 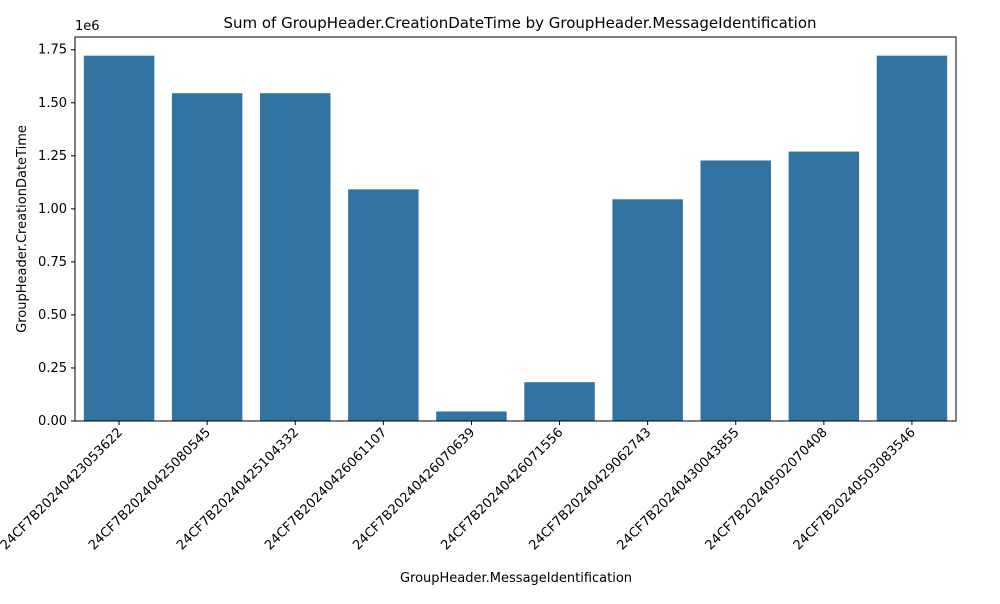 I want to click on x-axis-label: GroupHeader.MessageIdentification, so click(x=516, y=578).